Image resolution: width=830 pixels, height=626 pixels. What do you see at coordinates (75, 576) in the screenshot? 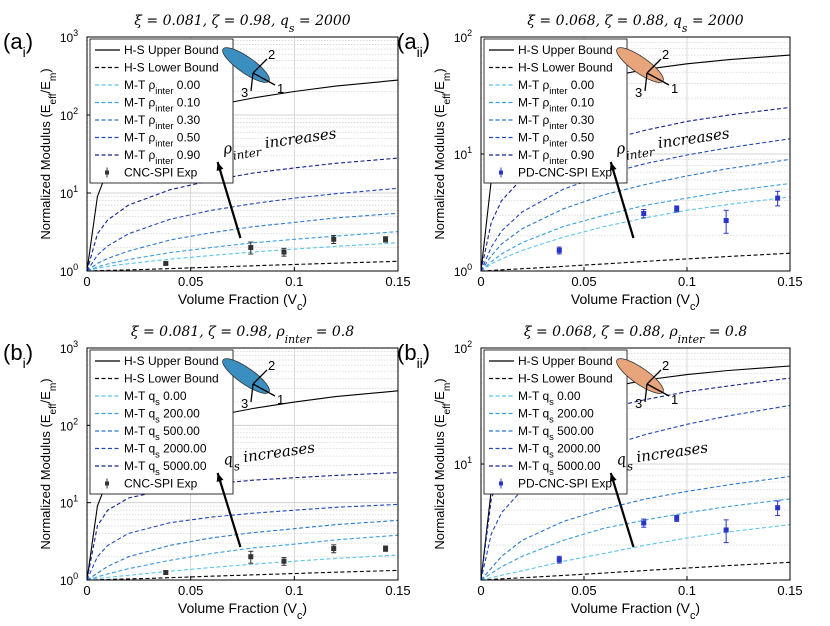
I see `tick-exponent: 0` at bounding box center [75, 576].